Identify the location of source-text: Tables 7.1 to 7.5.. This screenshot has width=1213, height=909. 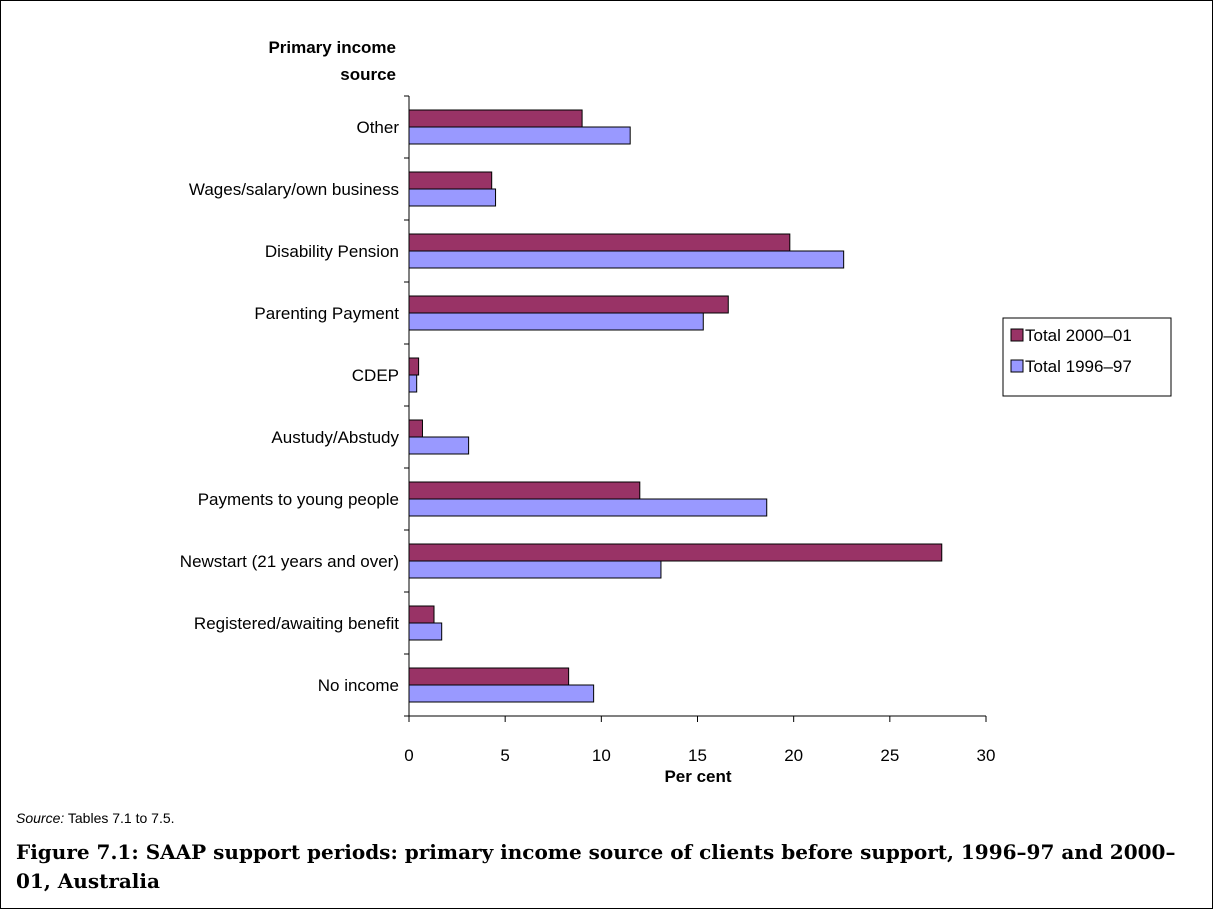
(119, 818).